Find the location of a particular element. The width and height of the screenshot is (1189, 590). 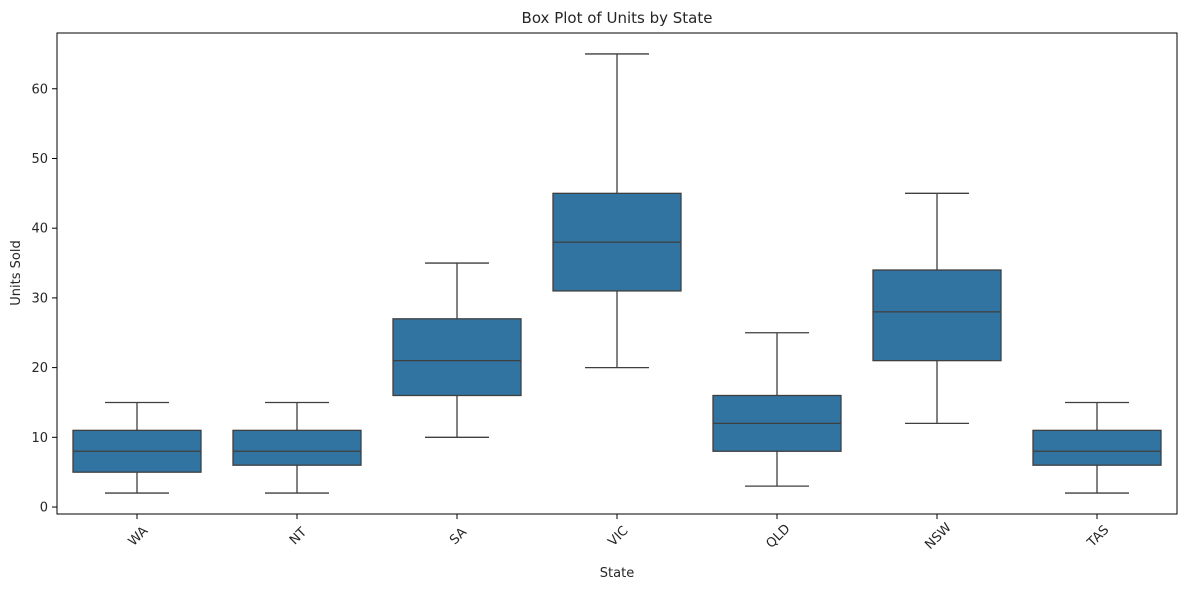

x-tick-label-nsw: NSW is located at coordinates (938, 536).